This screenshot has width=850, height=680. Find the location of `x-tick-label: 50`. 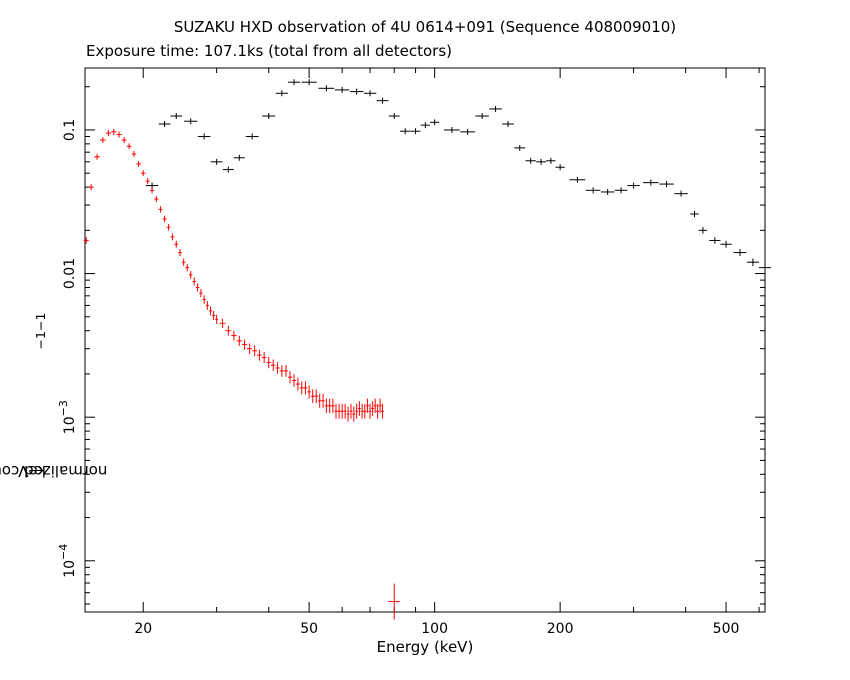

x-tick-label: 50 is located at coordinates (309, 629).